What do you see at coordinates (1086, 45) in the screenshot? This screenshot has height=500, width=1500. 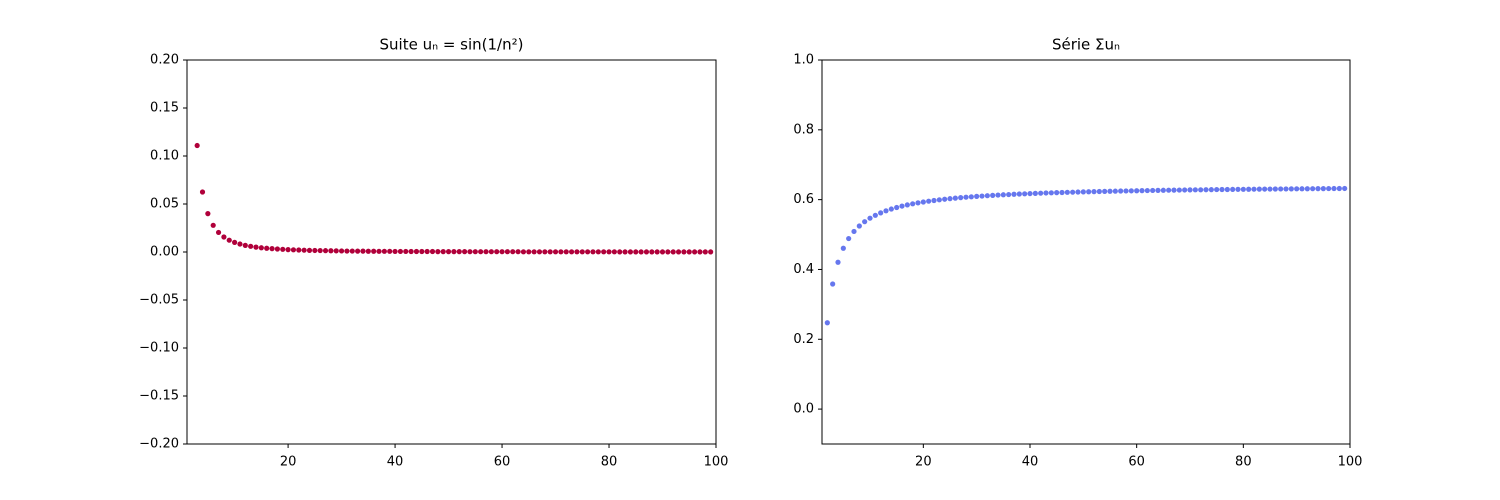 I see `chart-title: Série Σuₙ` at bounding box center [1086, 45].